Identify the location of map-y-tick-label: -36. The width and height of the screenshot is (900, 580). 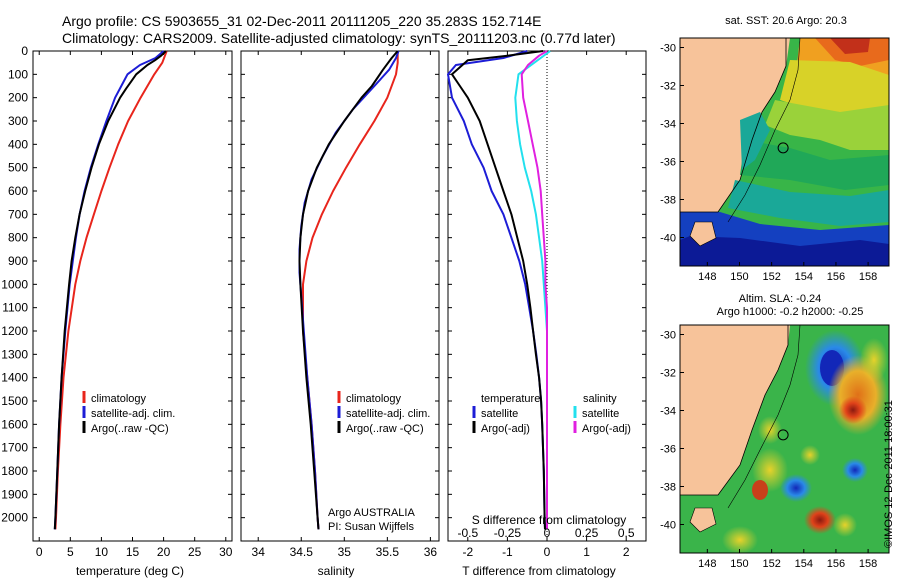
(668, 450).